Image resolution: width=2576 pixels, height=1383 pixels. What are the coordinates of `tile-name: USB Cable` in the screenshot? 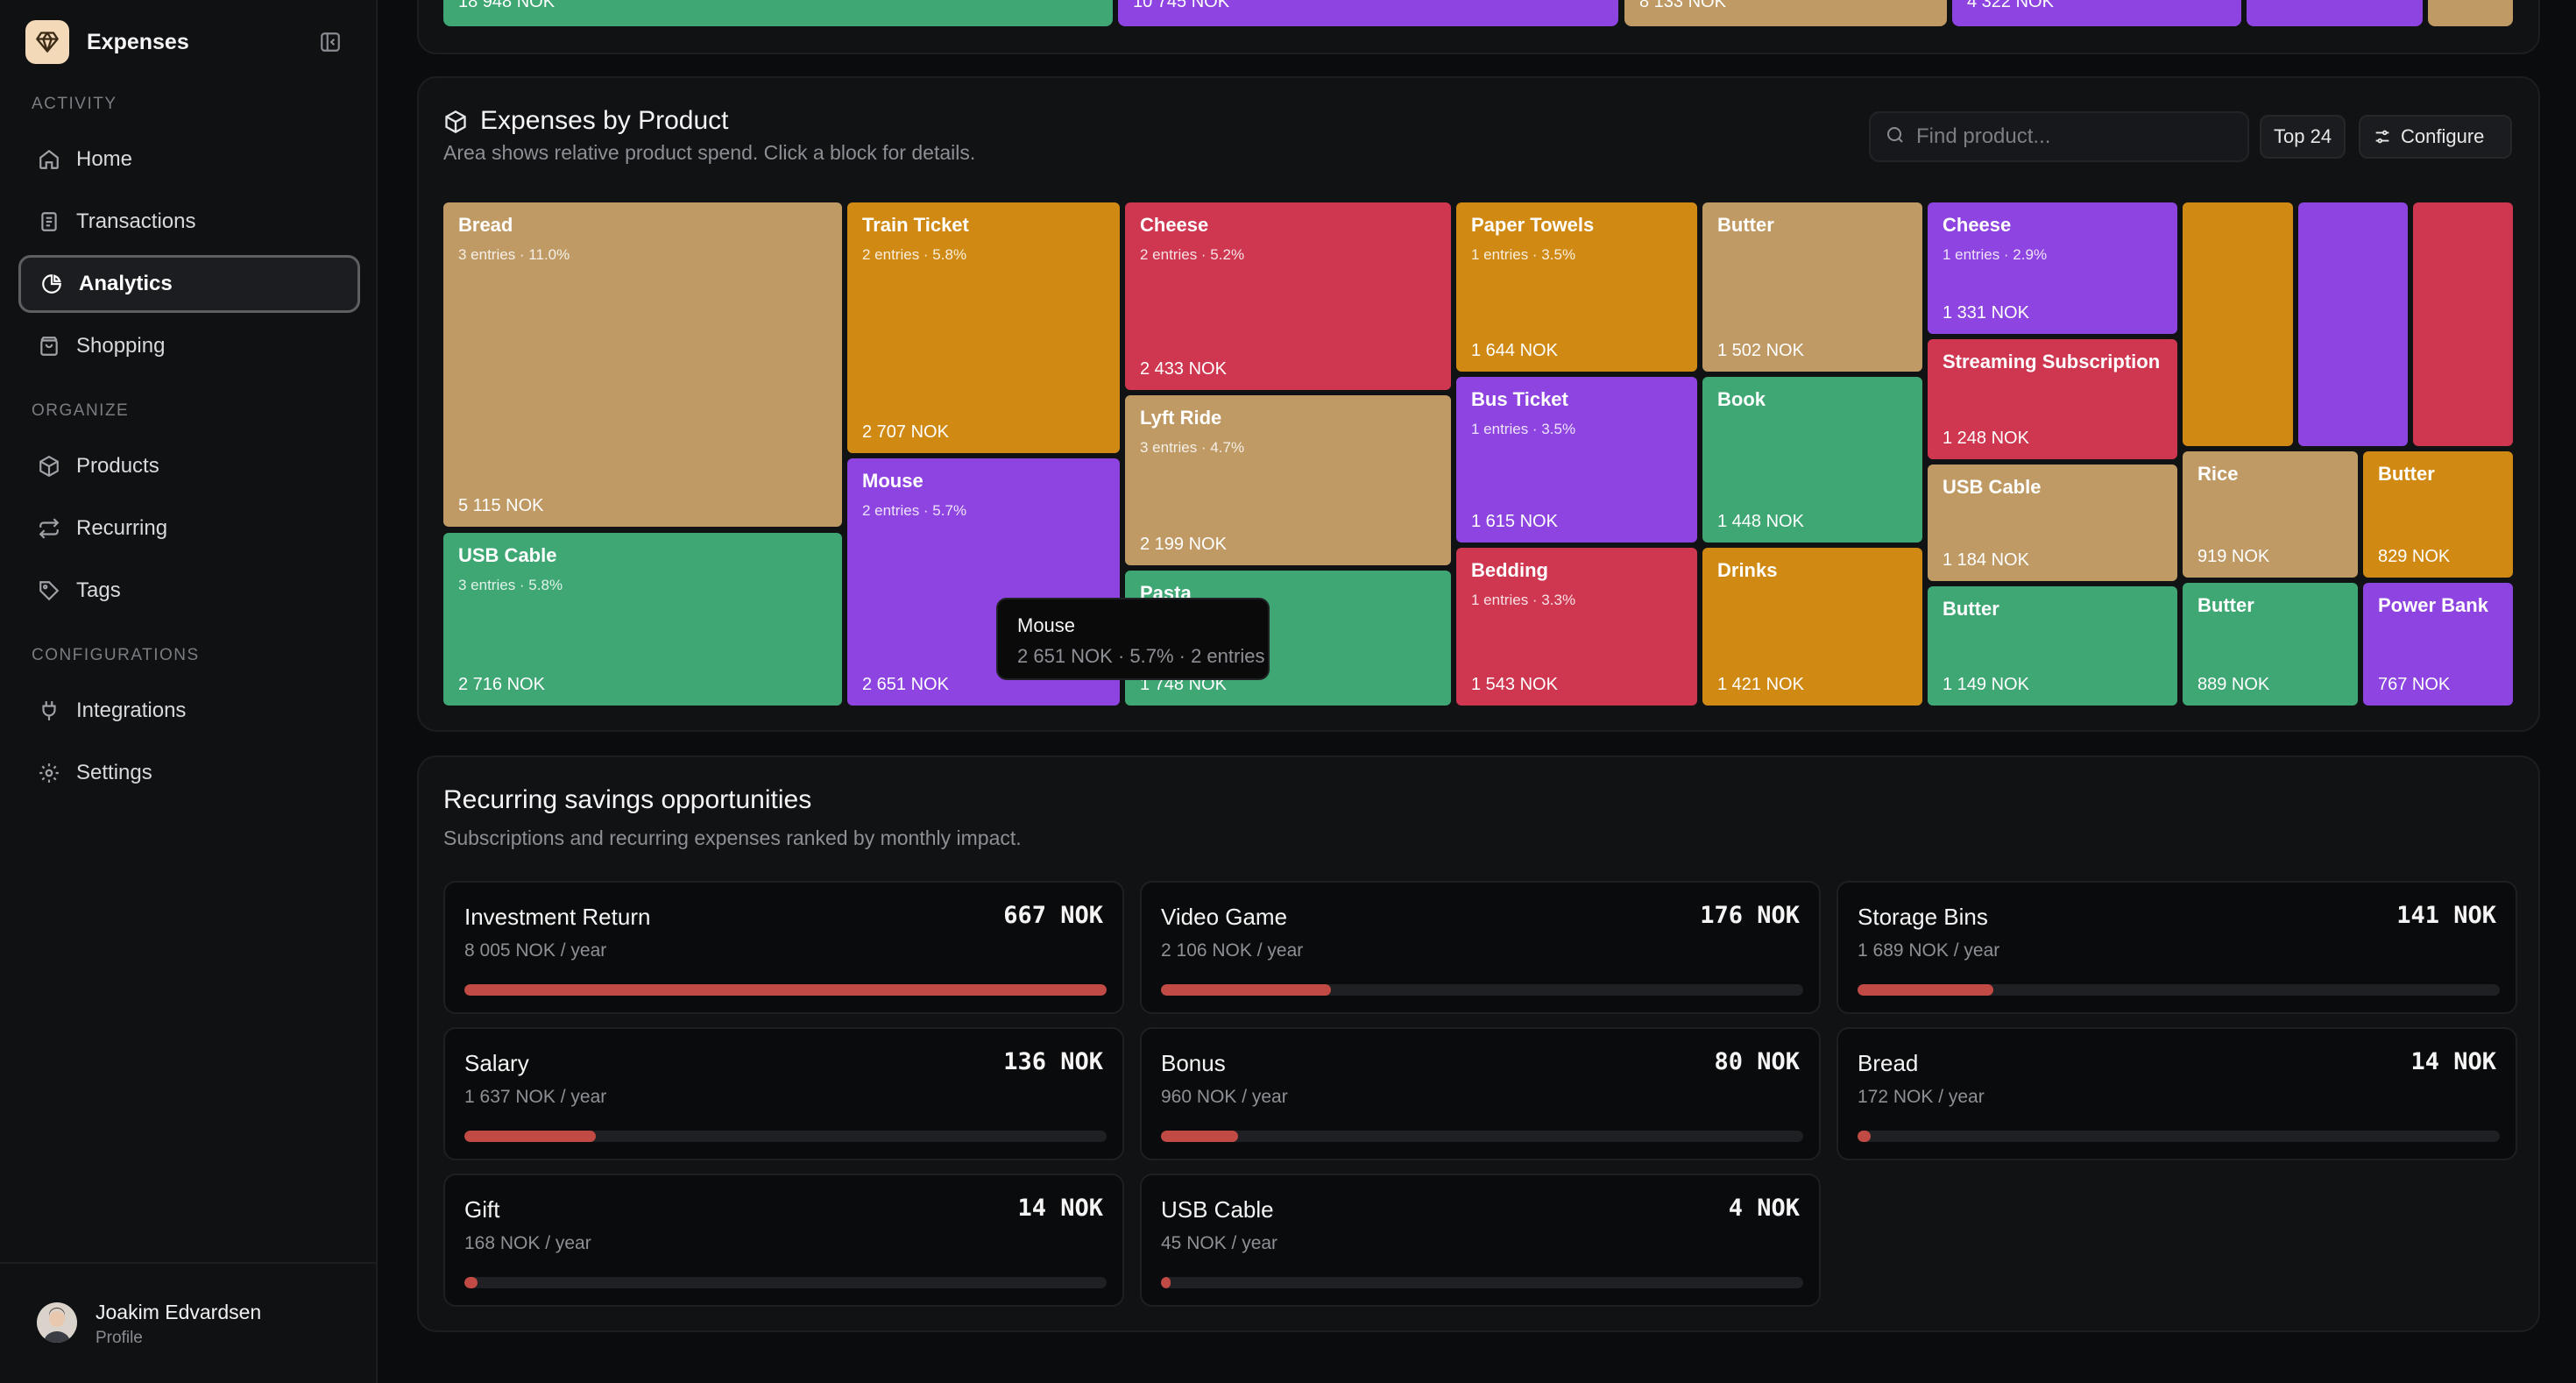 It's located at (507, 555).